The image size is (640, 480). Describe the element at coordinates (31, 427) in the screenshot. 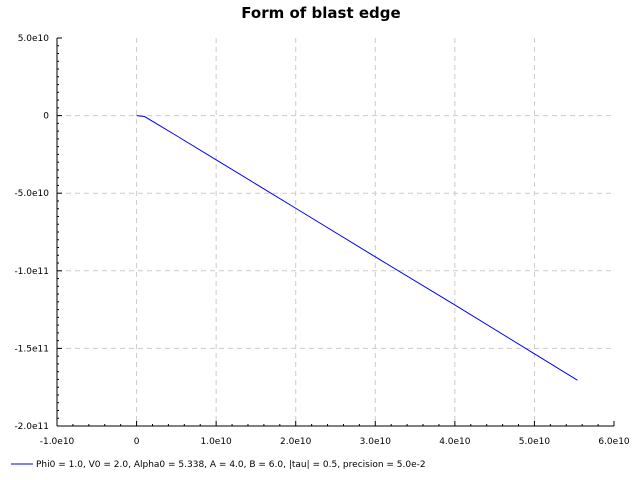

I see `y-tick-label: -2.0e11` at that location.